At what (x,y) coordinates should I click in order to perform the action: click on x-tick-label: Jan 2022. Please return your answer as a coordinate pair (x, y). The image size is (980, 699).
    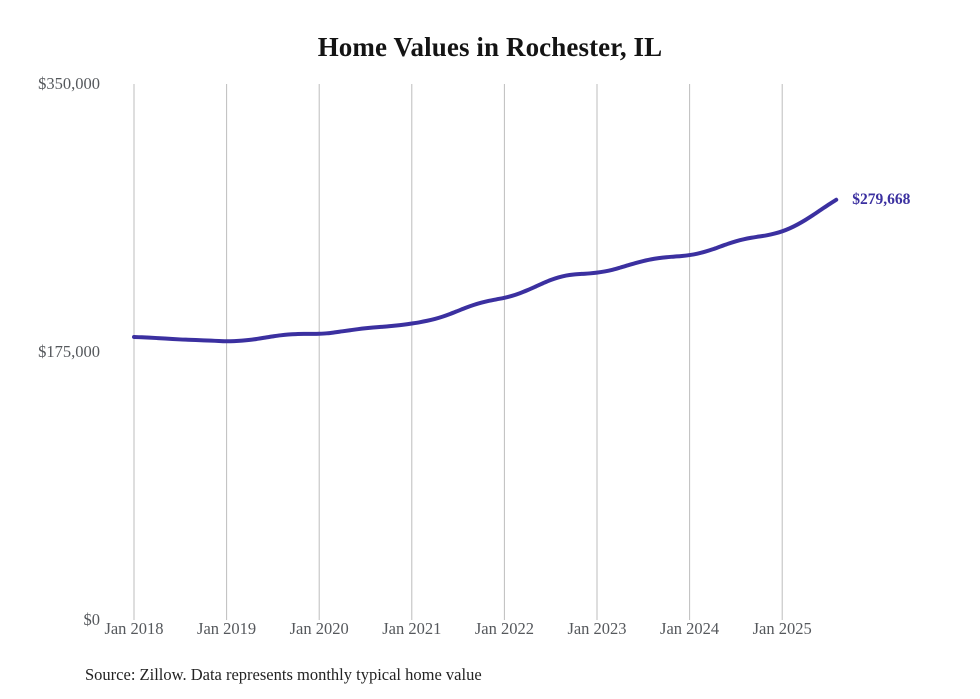
    Looking at the image, I should click on (504, 628).